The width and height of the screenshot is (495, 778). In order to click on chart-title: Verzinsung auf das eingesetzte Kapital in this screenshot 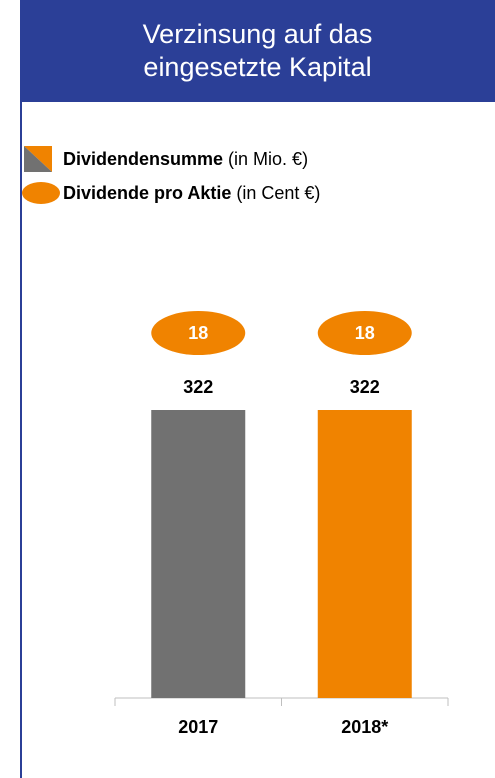, I will do `click(257, 50)`.